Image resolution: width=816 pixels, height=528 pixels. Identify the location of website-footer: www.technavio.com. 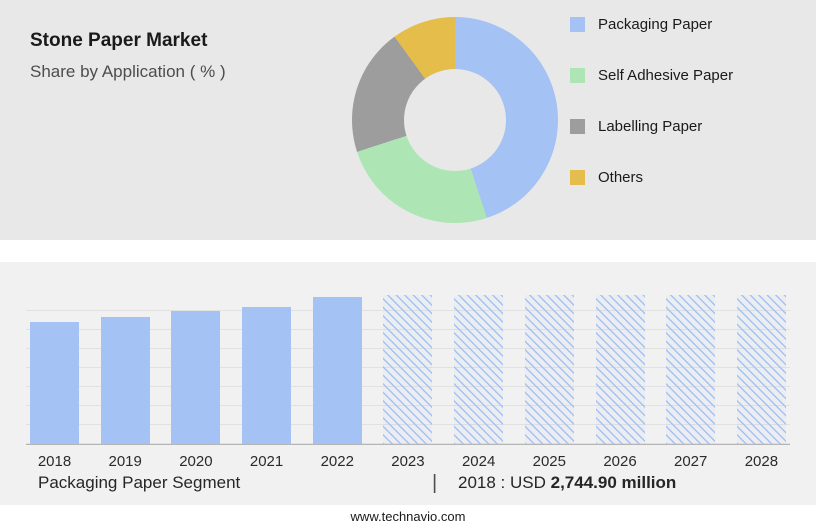
(408, 516).